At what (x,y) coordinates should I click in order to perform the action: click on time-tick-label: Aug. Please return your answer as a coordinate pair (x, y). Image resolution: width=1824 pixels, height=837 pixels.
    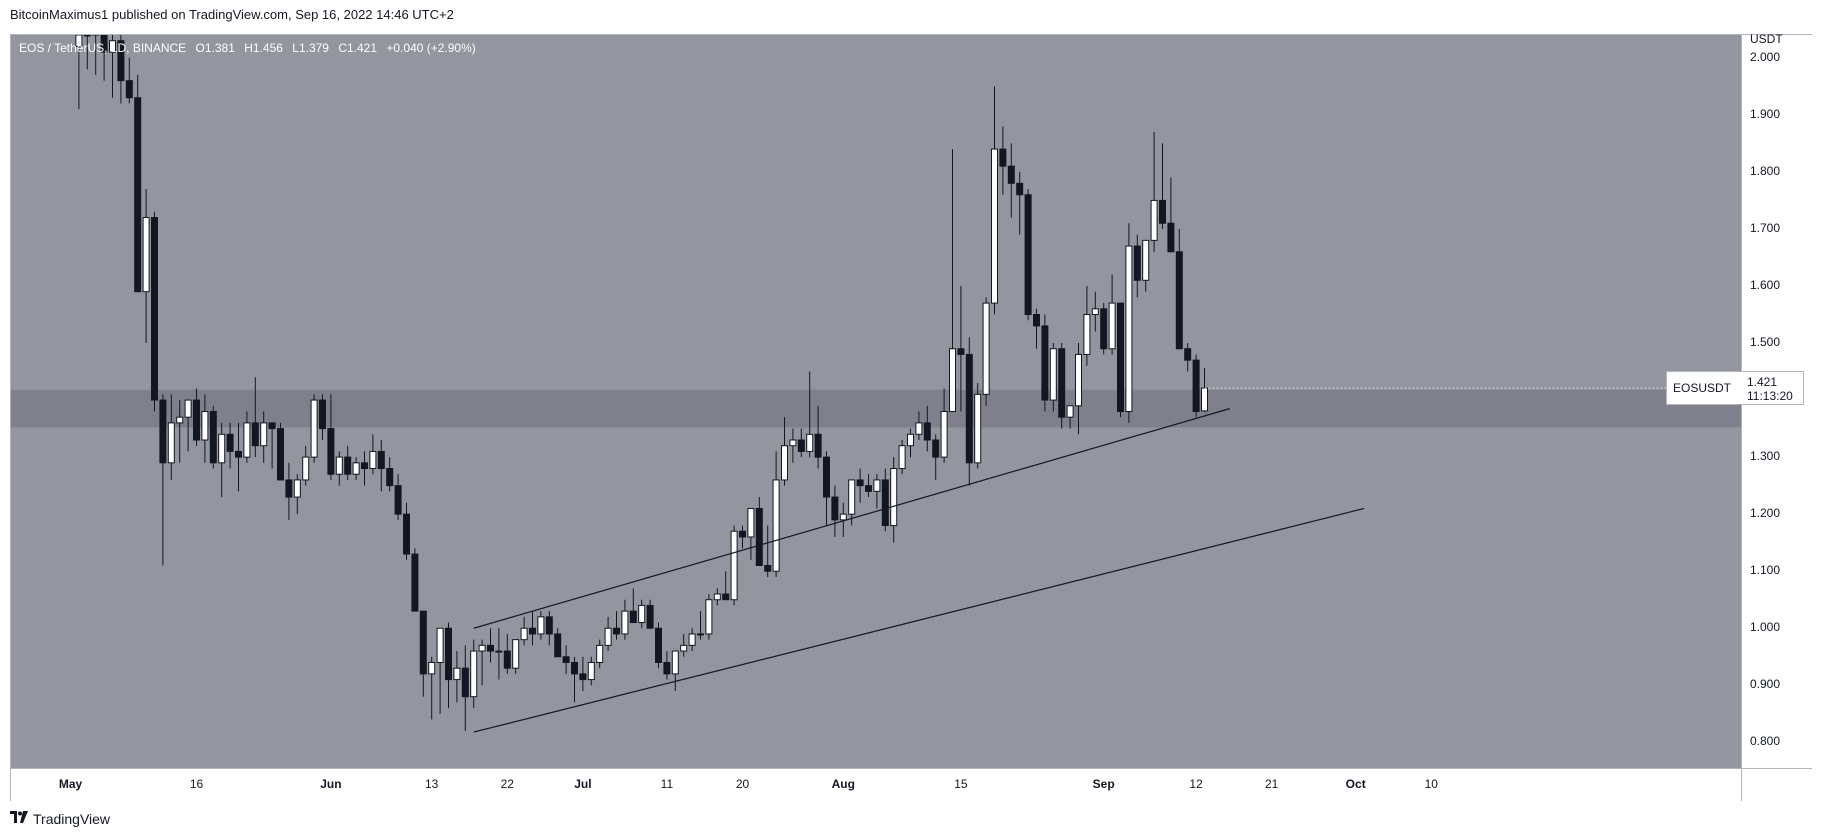
    Looking at the image, I should click on (843, 784).